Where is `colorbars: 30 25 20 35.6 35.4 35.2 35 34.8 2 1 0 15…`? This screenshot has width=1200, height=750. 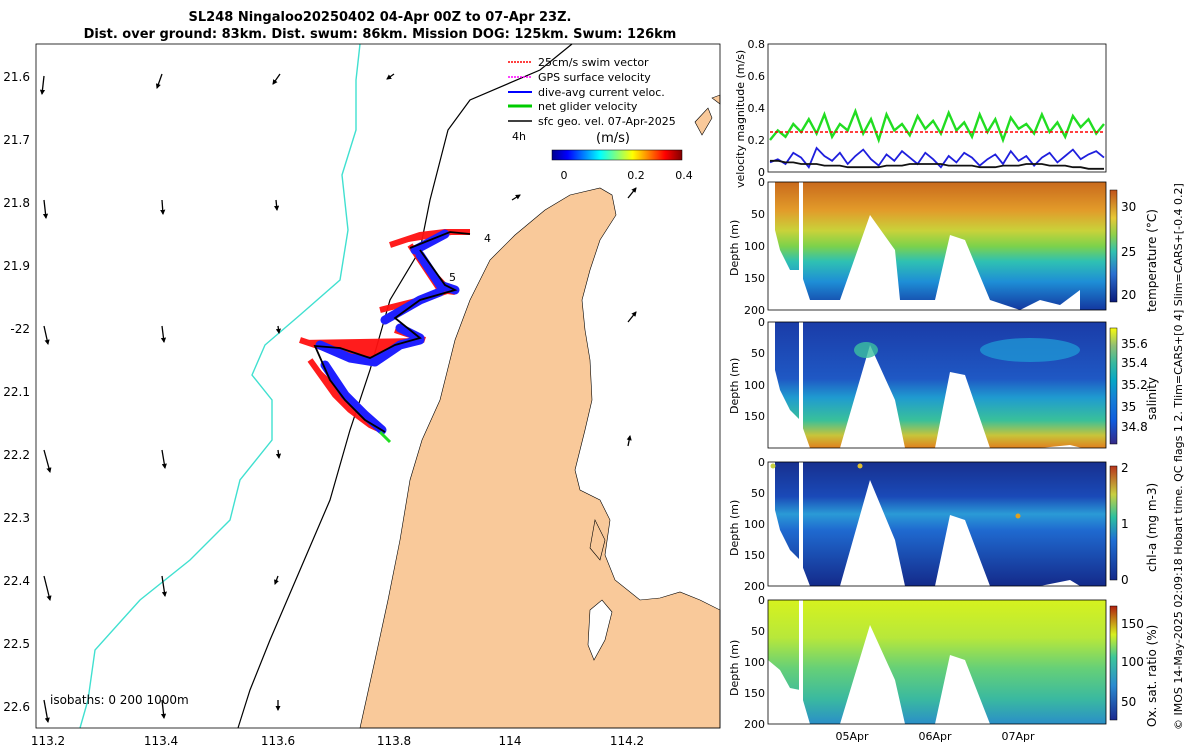
colorbars: 30 25 20 35.6 35.4 35.2 35 34.8 2 1 0 15… is located at coordinates (1128, 455).